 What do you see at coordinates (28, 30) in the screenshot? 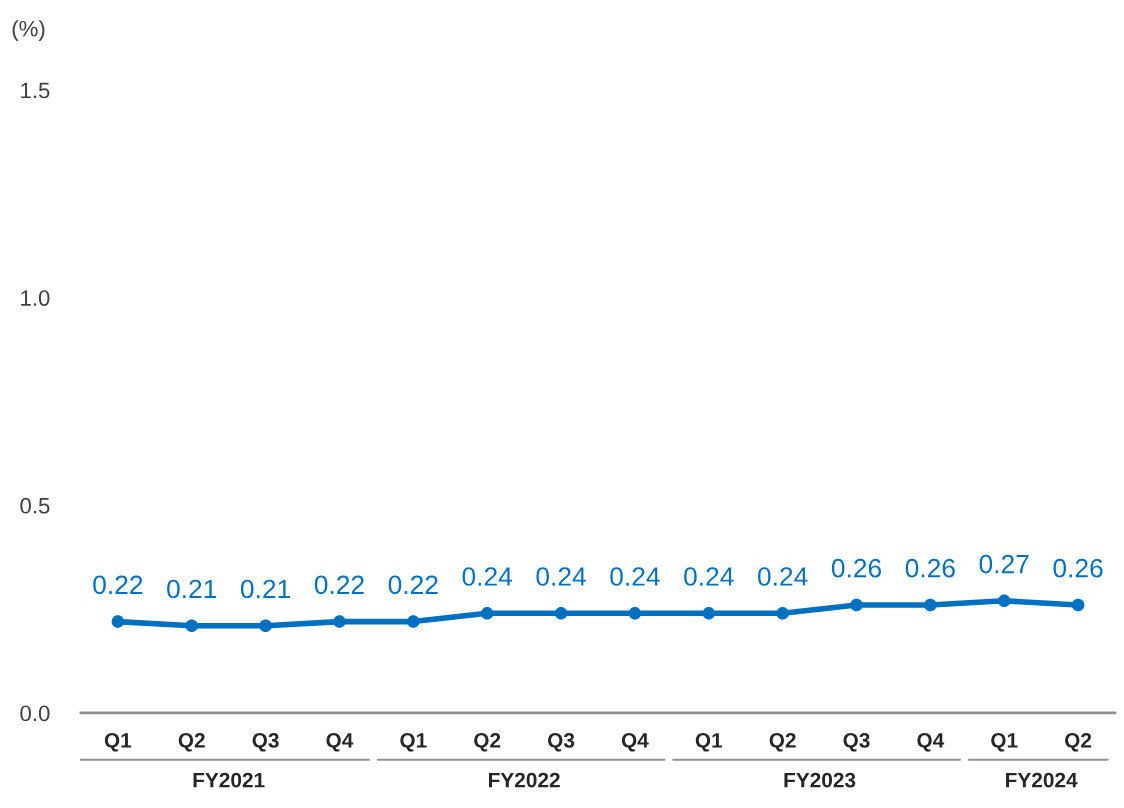
I see `y-axis-title: (%)` at bounding box center [28, 30].